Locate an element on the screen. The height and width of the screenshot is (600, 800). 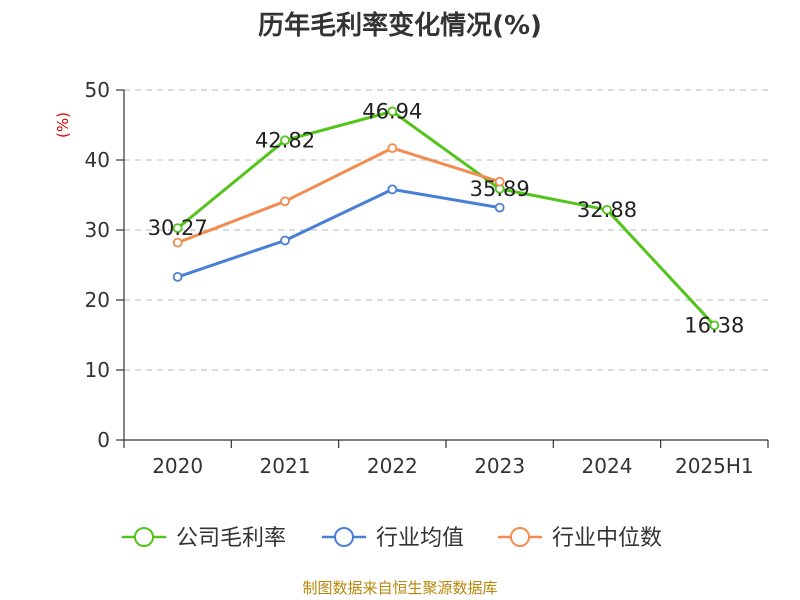
legend-item: 行业均值 is located at coordinates (393, 538).